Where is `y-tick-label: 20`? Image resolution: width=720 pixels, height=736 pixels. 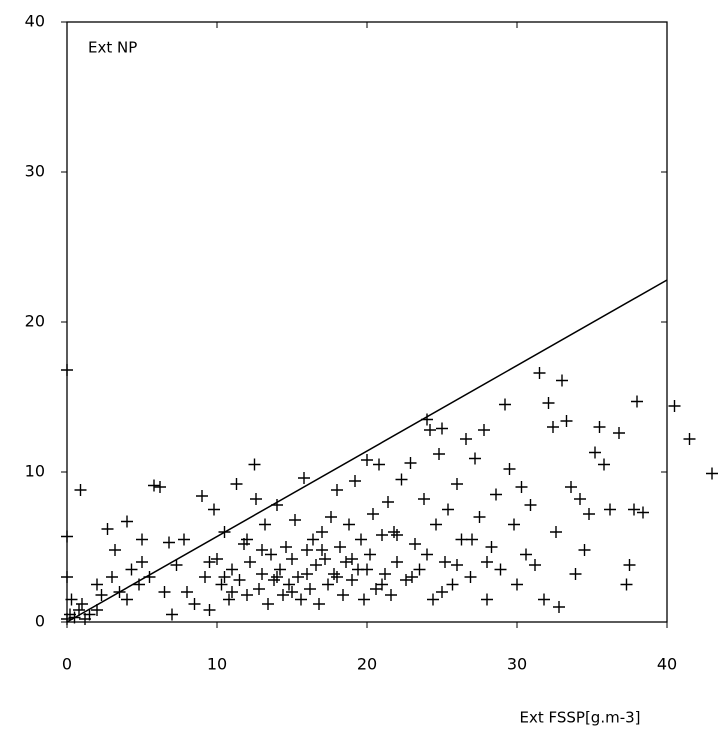 y-tick-label: 20 is located at coordinates (35, 321).